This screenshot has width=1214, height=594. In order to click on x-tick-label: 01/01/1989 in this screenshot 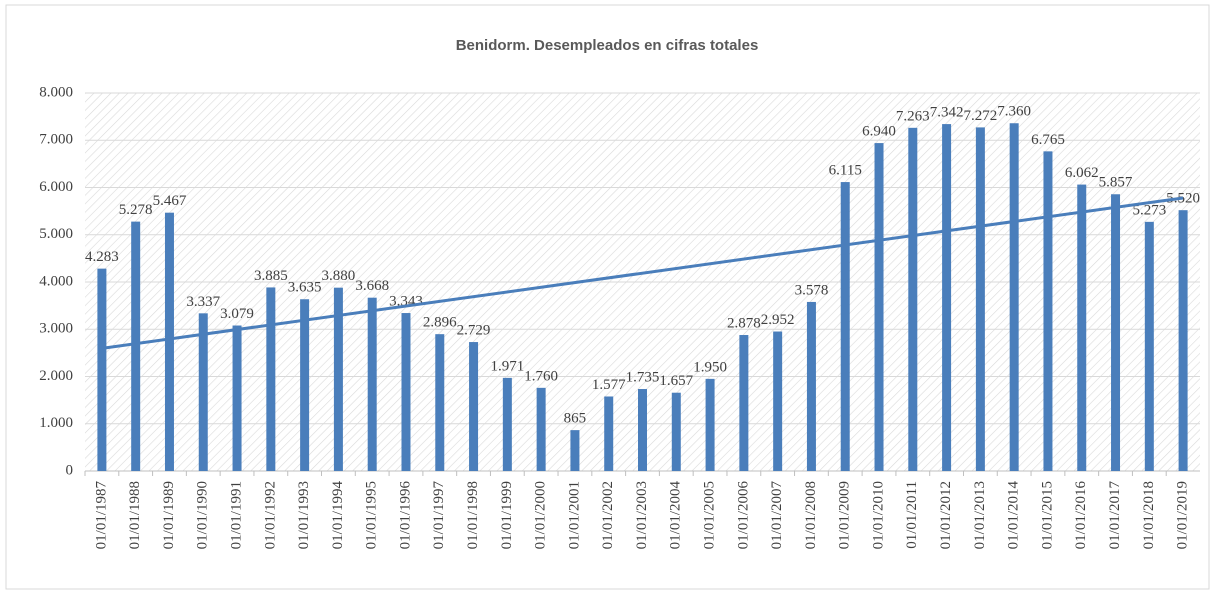, I will do `click(169, 515)`.